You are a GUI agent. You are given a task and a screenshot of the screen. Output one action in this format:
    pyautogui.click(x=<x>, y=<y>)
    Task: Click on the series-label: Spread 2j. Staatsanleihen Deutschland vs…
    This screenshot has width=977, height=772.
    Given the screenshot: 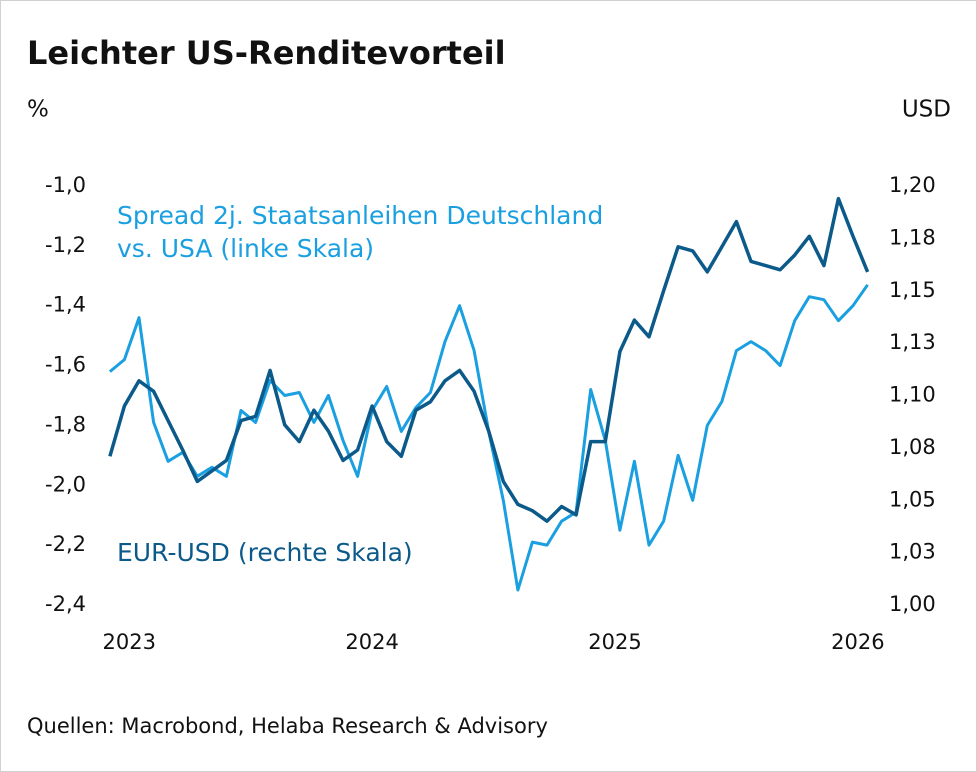 What is the action you would take?
    pyautogui.click(x=360, y=232)
    